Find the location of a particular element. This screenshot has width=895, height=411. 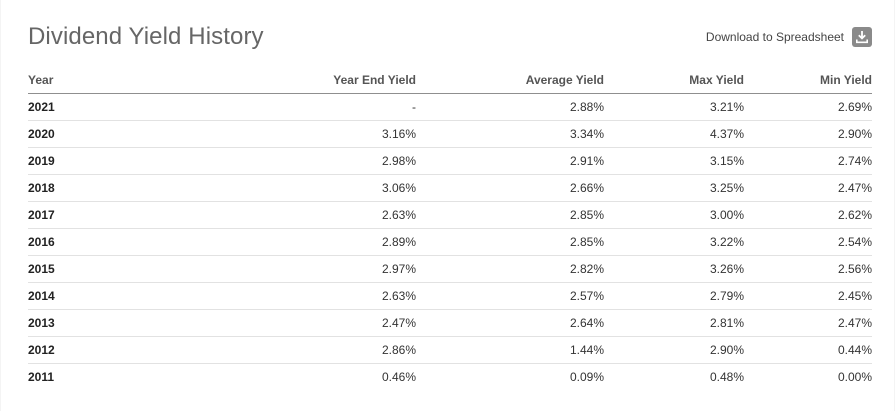

year-end-yield-cell: 2.98% is located at coordinates (282, 161).